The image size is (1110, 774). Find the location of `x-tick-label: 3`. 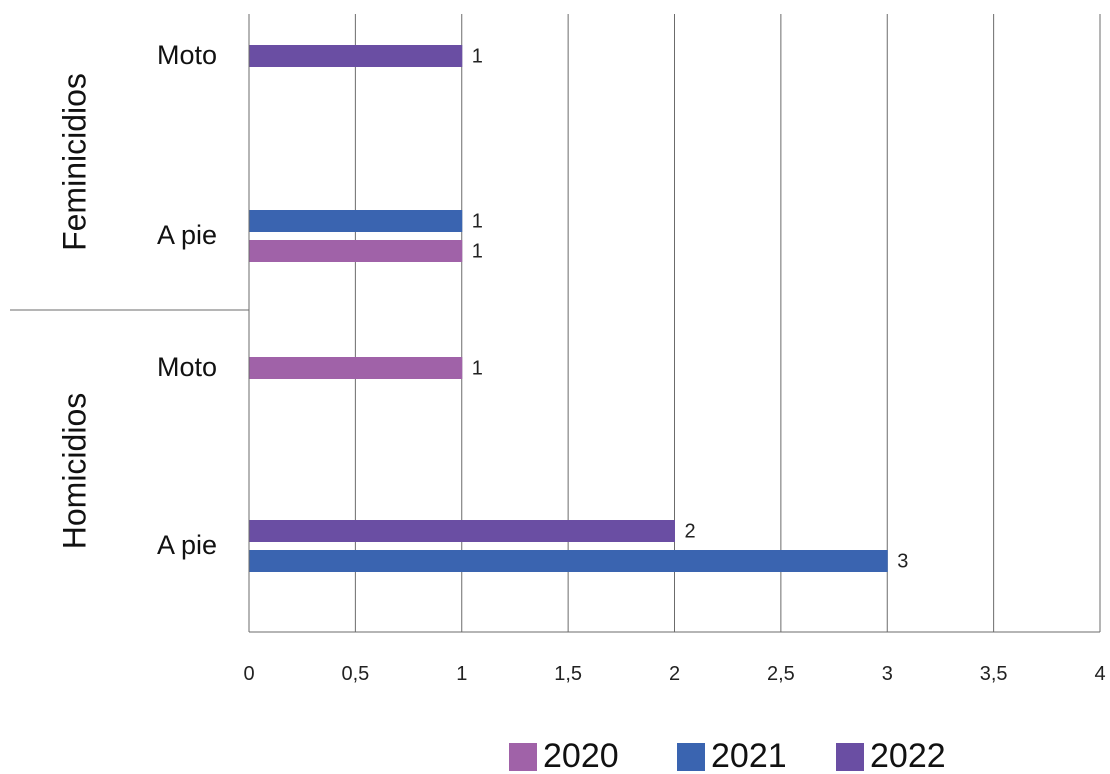

x-tick-label: 3 is located at coordinates (887, 674).